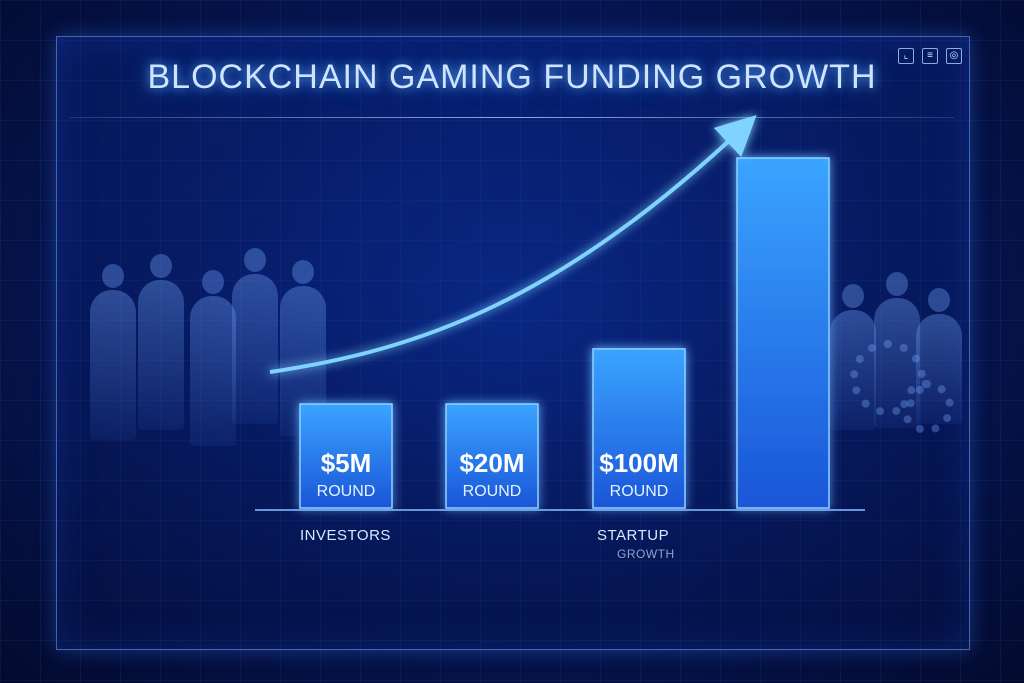  I want to click on title-divider, so click(512, 117).